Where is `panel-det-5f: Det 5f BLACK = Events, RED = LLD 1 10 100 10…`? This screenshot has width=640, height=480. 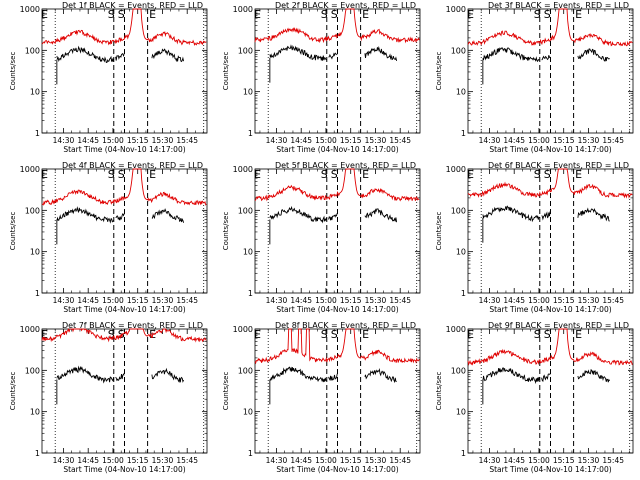
panel-det-5f: Det 5f BLACK = Events, RED = LLD 1 10 100 10… is located at coordinates (321, 237).